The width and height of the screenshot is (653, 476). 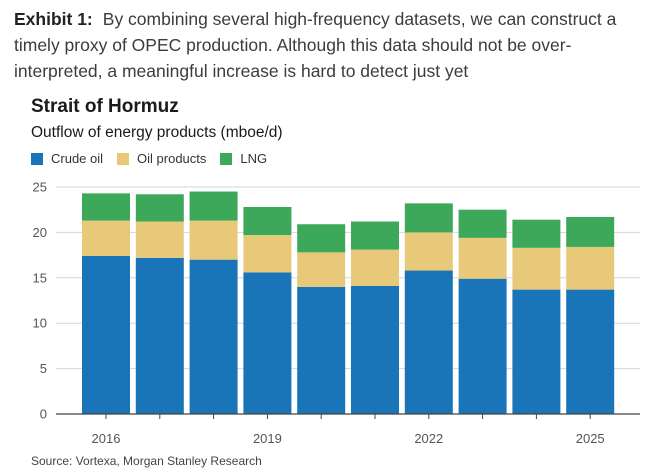 I want to click on bar-crude-oil-2020, so click(x=321, y=350).